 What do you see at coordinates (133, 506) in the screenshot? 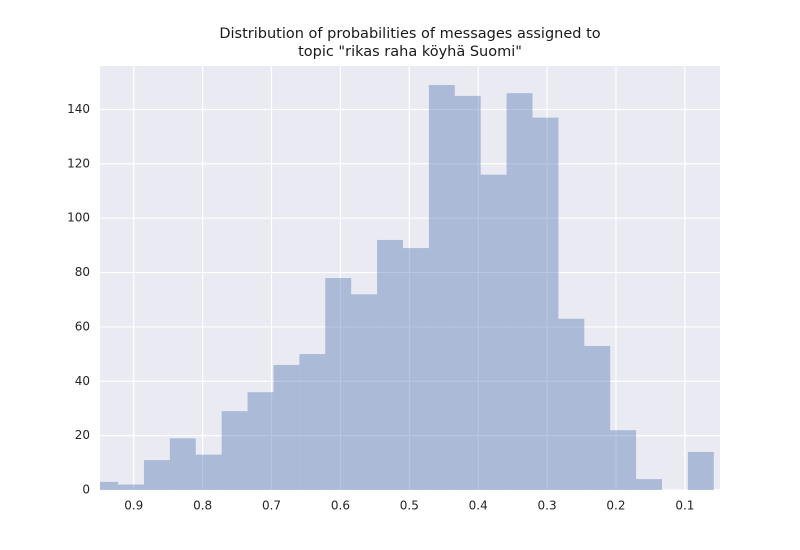
I see `x-tick-label: 0.9` at bounding box center [133, 506].